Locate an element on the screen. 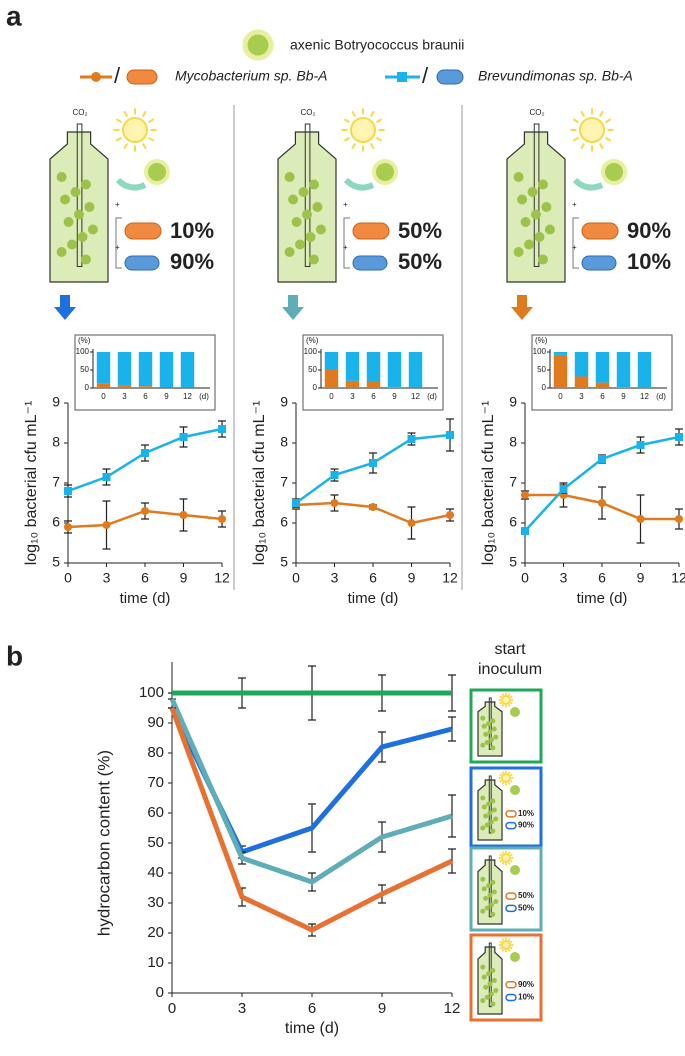 The width and height of the screenshot is (685, 1056). flask is located at coordinates (307, 207).